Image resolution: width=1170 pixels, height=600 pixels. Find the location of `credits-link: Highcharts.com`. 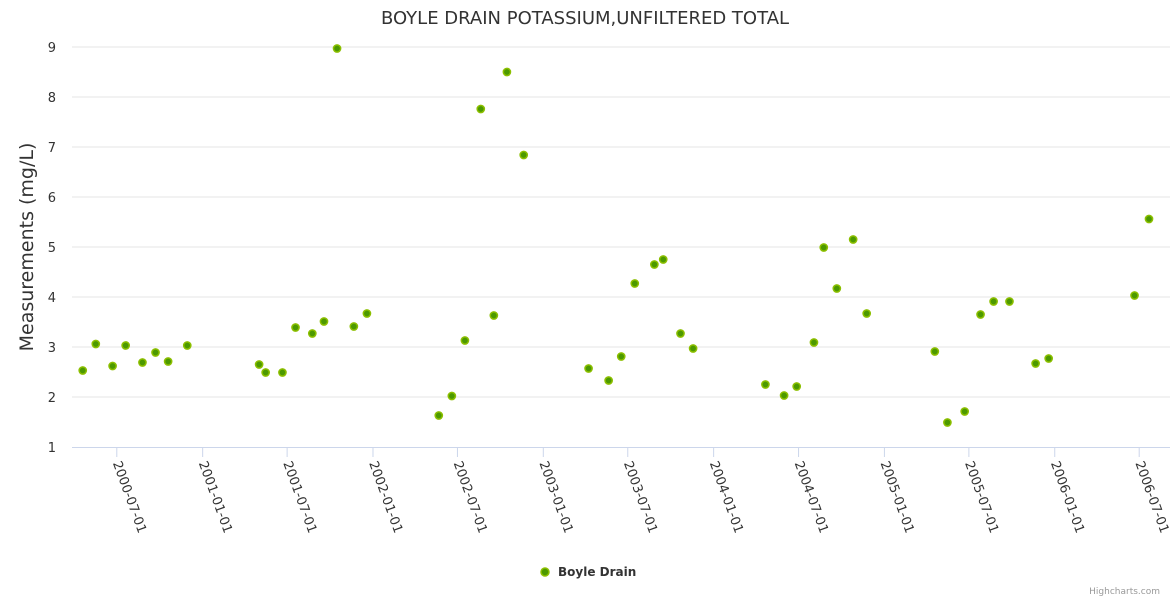

credits-link: Highcharts.com is located at coordinates (1124, 592).